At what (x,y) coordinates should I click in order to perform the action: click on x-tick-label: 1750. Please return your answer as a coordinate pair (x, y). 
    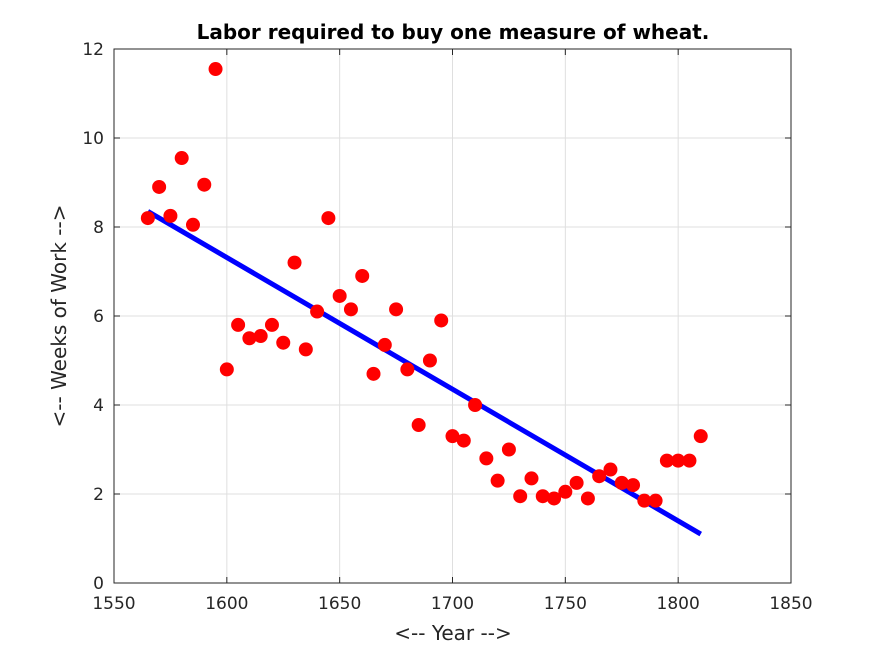
    Looking at the image, I should click on (565, 604).